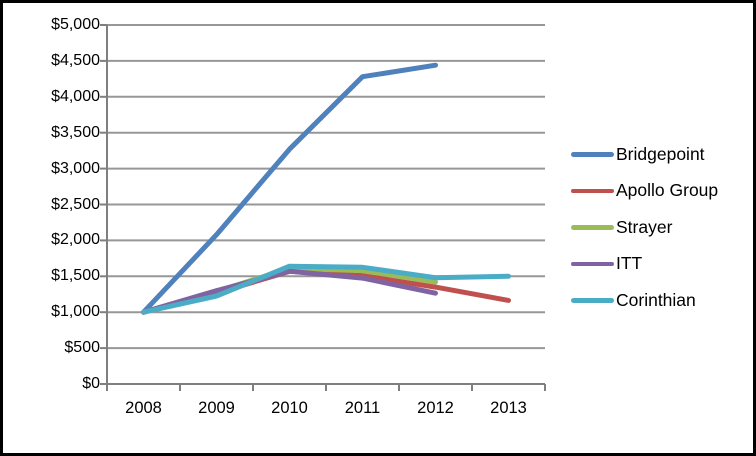 The height and width of the screenshot is (456, 756). I want to click on x-axis-tick-label: 2009, so click(216, 408).